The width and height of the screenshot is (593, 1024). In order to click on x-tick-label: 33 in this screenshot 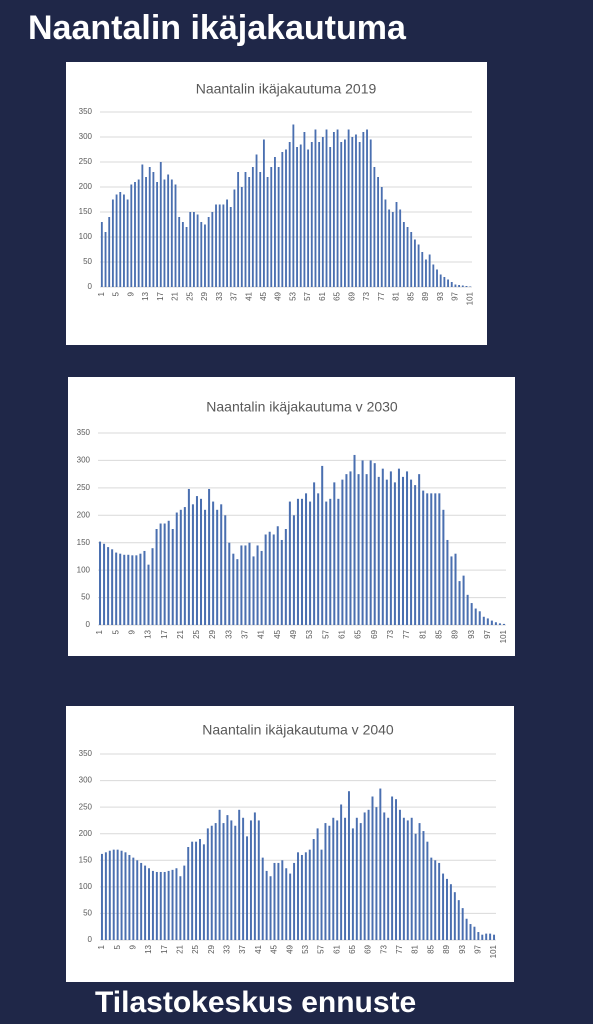, I will do `click(219, 295)`.